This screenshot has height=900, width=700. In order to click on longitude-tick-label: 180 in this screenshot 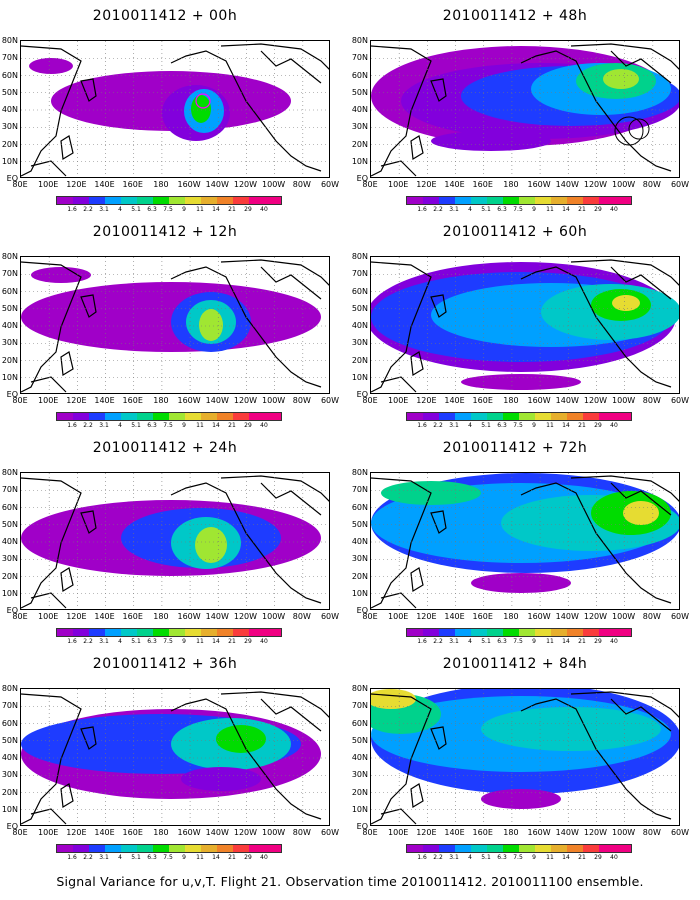, I will do `click(161, 400)`.